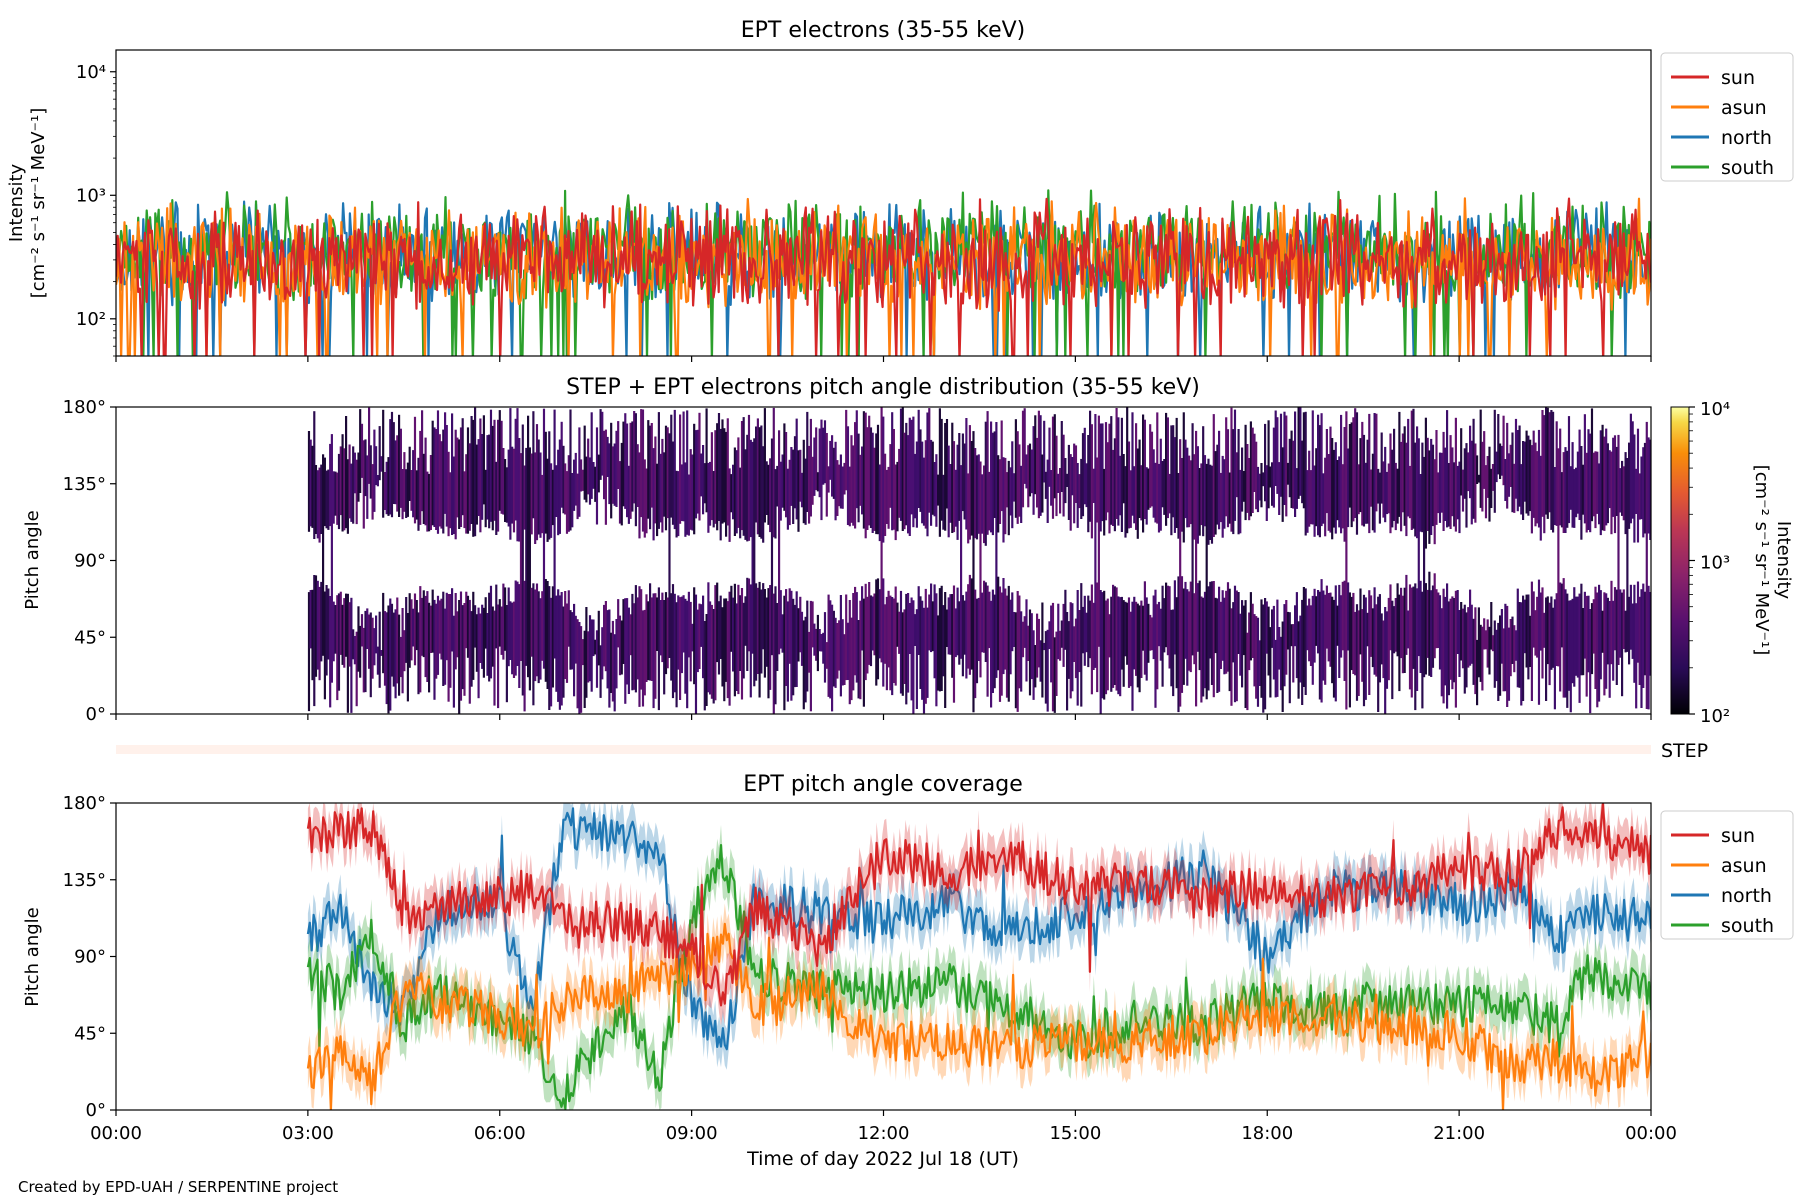  I want to click on y-tick-label: 45°, so click(90, 1033).